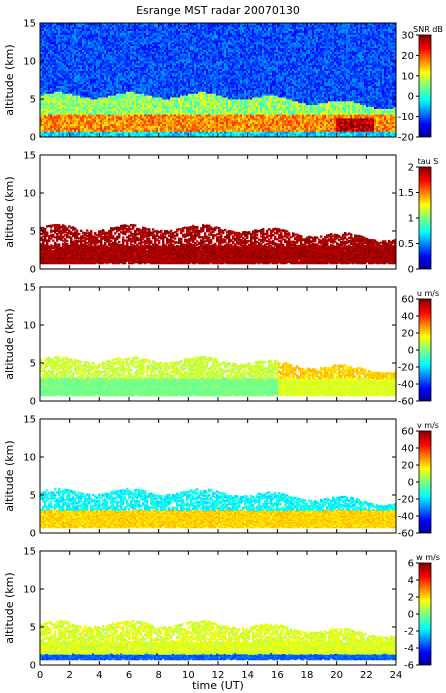 Image resolution: width=446 pixels, height=693 pixels. I want to click on colorbar-tick-label: 6, so click(411, 564).